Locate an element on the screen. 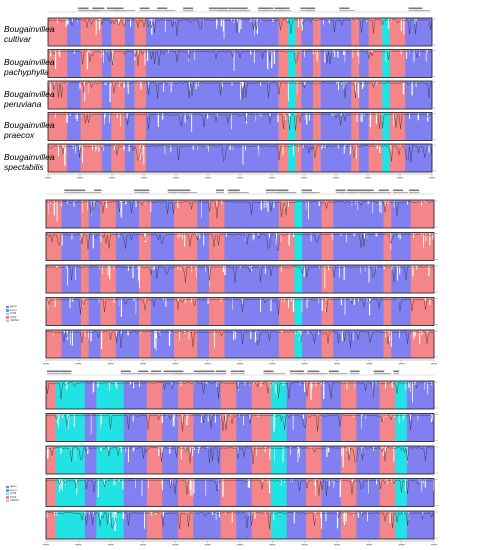 This screenshot has width=479, height=550. legend-label: UTR is located at coordinates (13, 493).